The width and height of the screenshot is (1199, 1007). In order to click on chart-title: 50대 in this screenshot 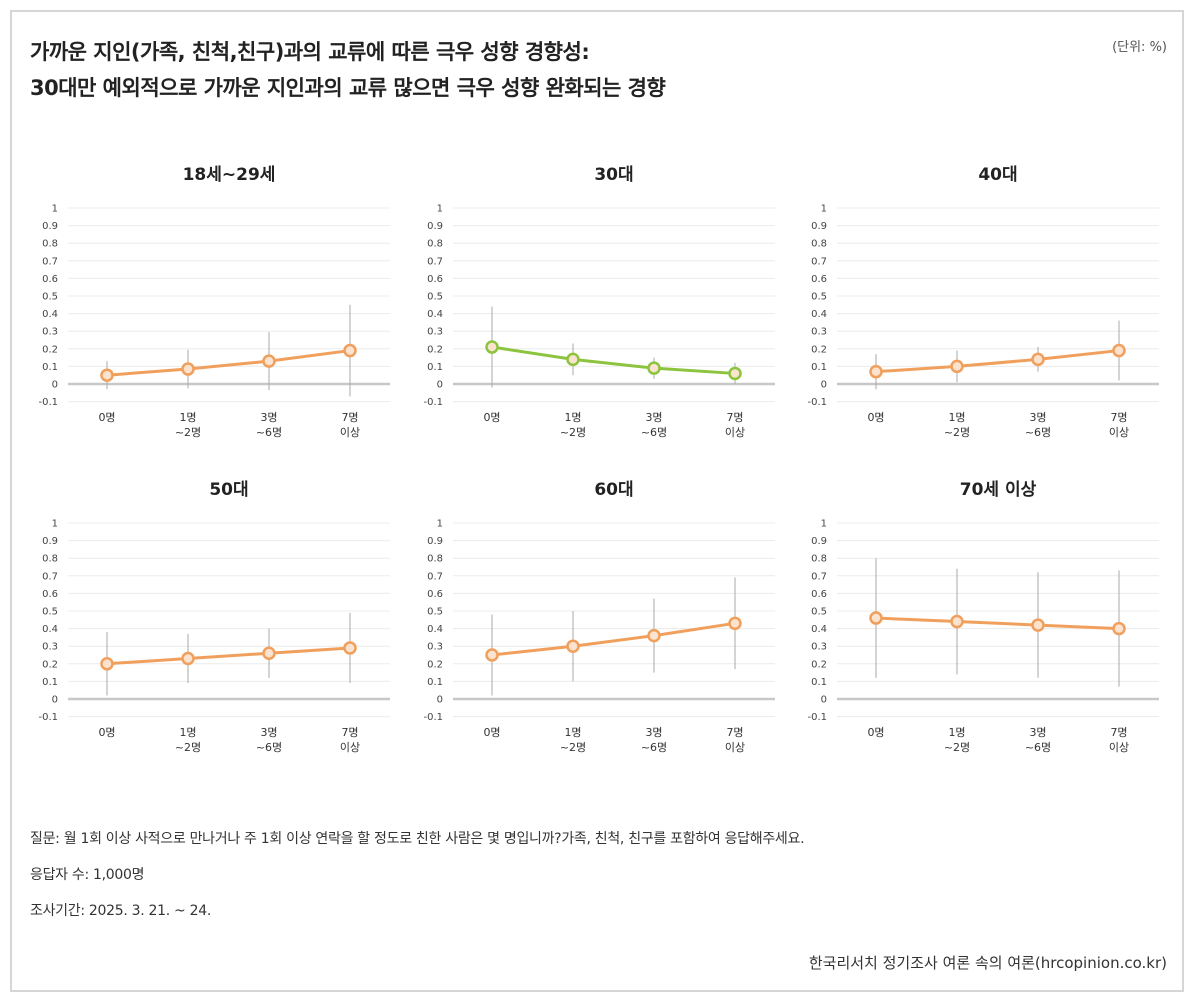, I will do `click(228, 490)`.